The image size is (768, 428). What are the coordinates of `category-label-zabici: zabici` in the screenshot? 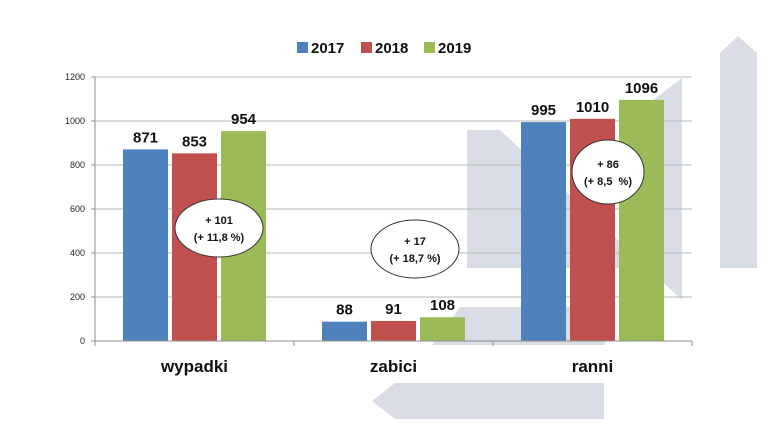 It's located at (393, 366).